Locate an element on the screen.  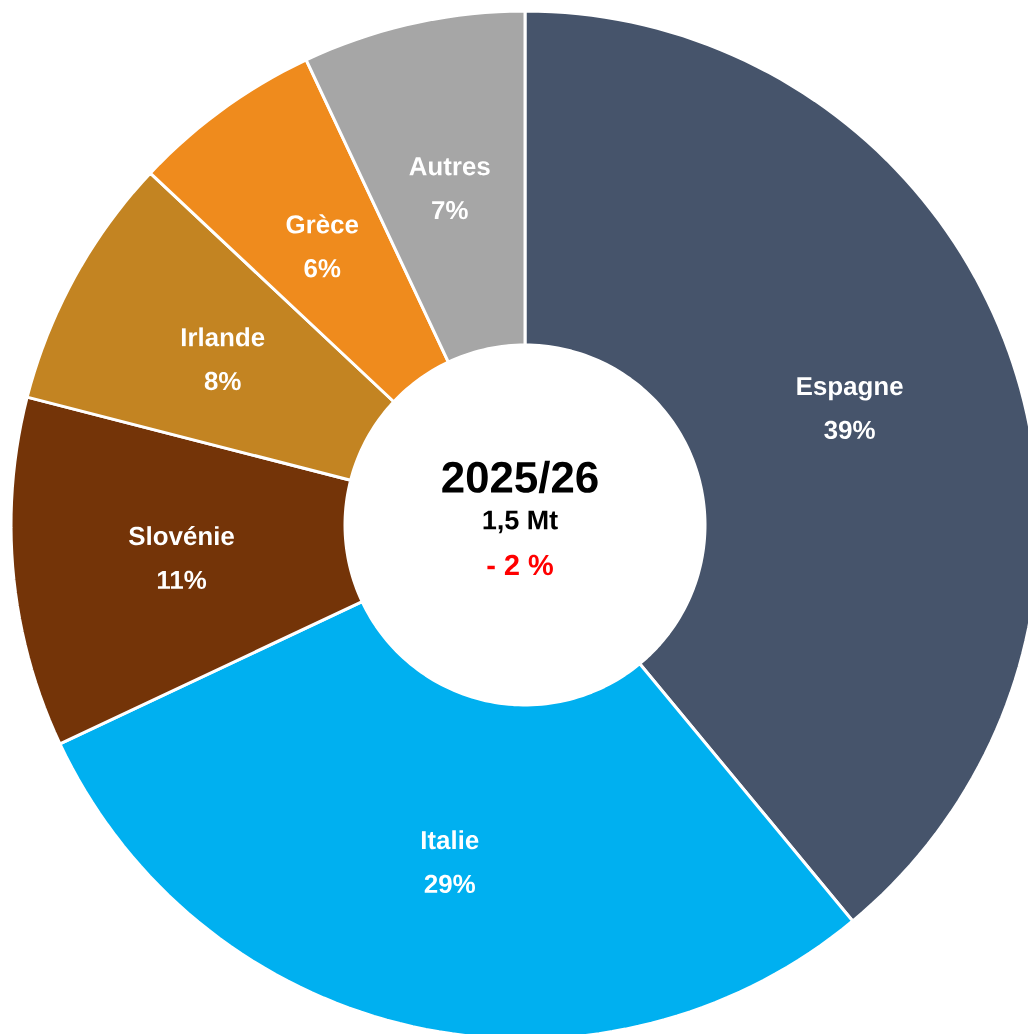
slice-label: Autres is located at coordinates (449, 166).